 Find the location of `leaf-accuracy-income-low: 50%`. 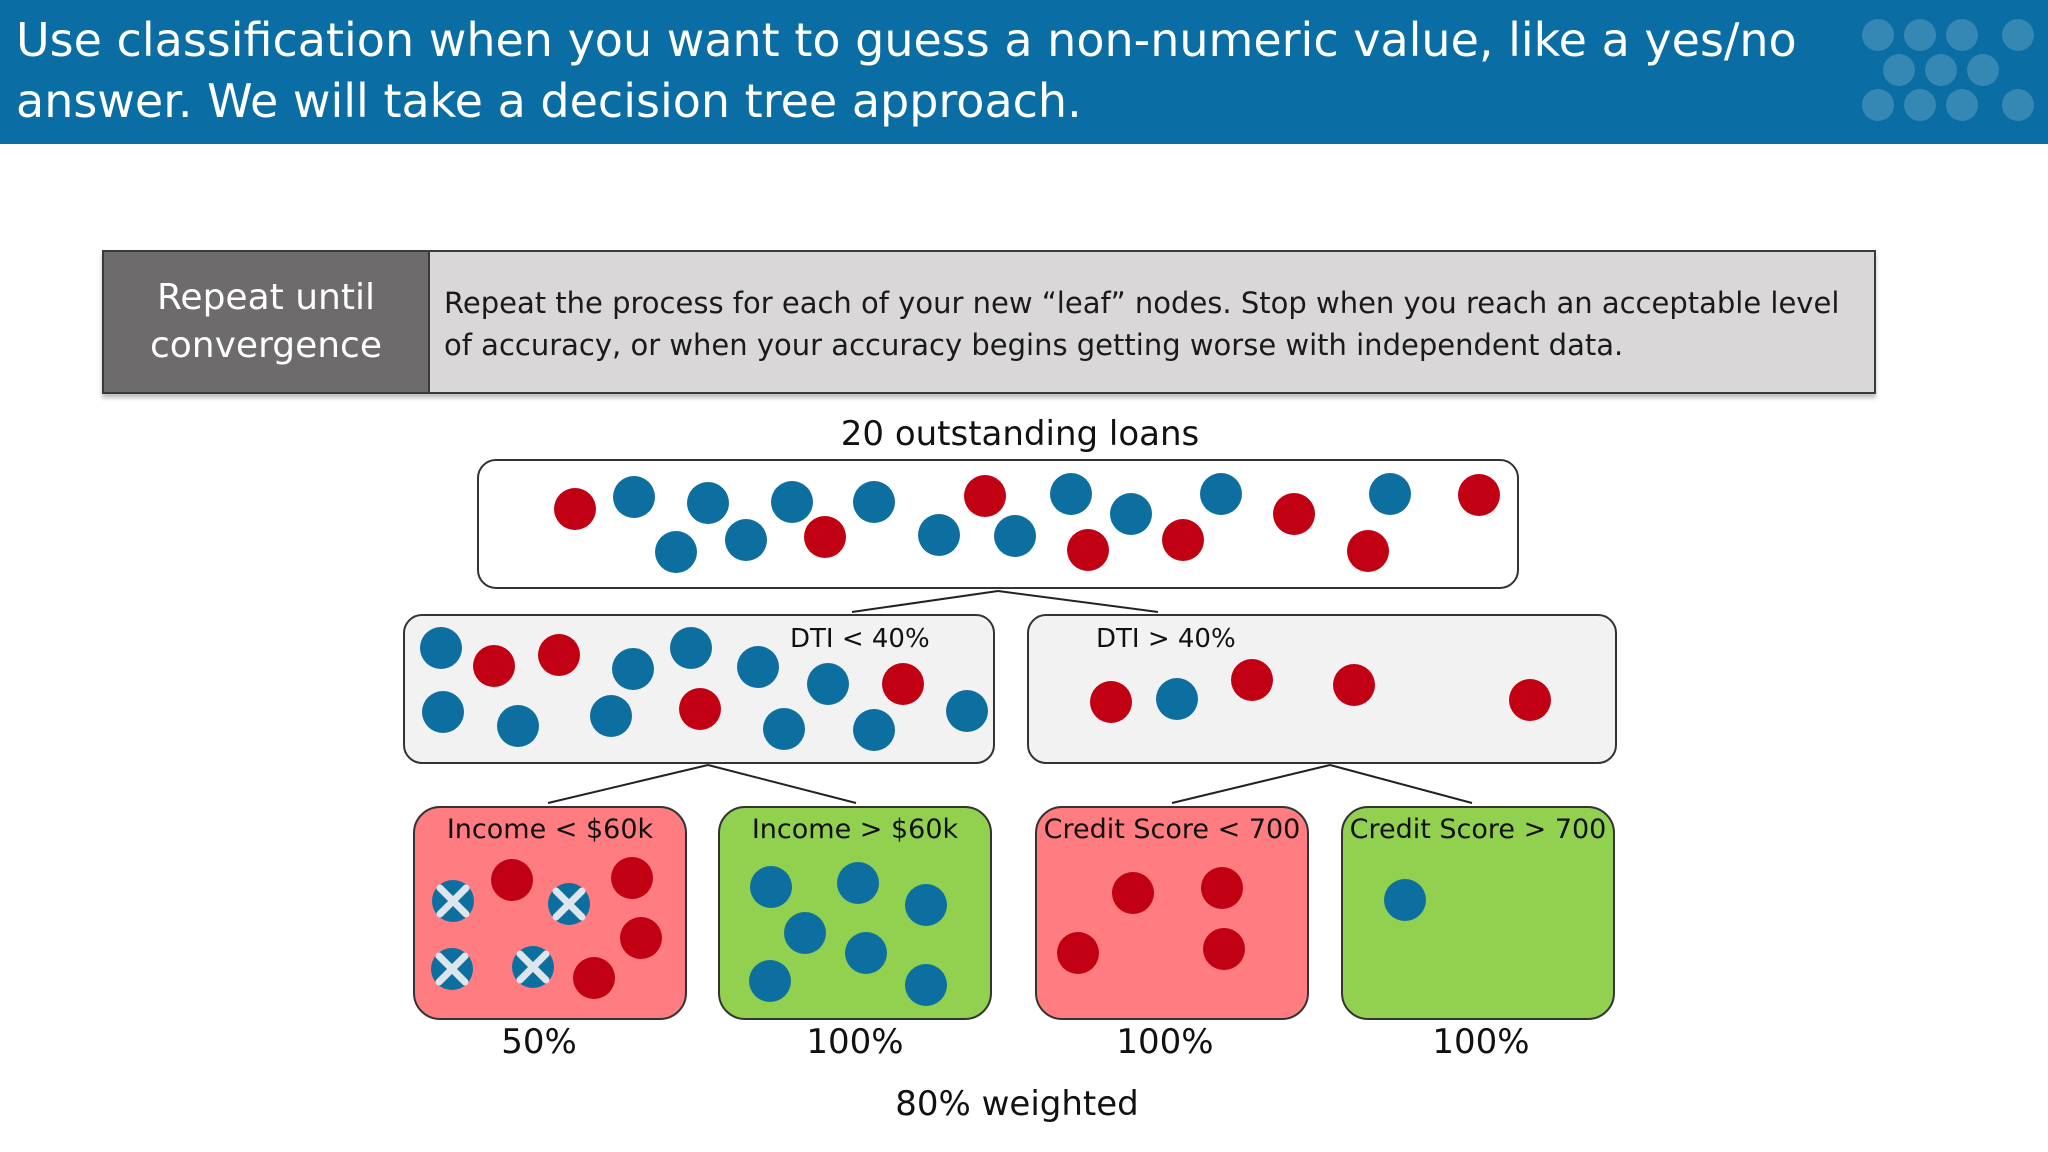

leaf-accuracy-income-low: 50% is located at coordinates (539, 1042).